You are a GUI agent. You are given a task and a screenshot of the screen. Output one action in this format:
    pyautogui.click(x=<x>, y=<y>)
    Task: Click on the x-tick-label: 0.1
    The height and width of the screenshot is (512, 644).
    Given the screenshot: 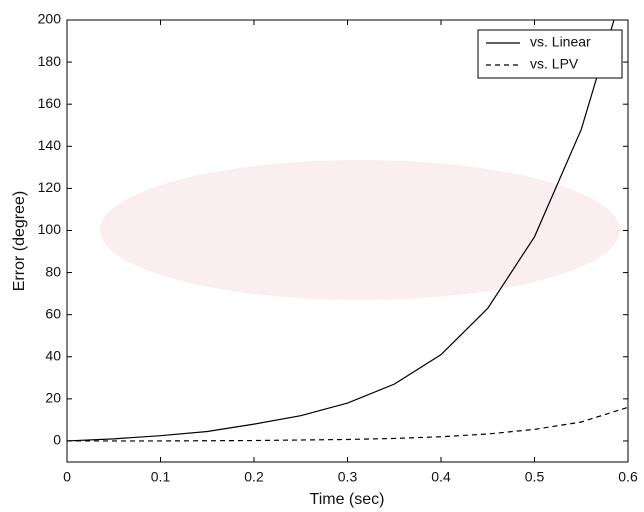 What is the action you would take?
    pyautogui.click(x=161, y=477)
    